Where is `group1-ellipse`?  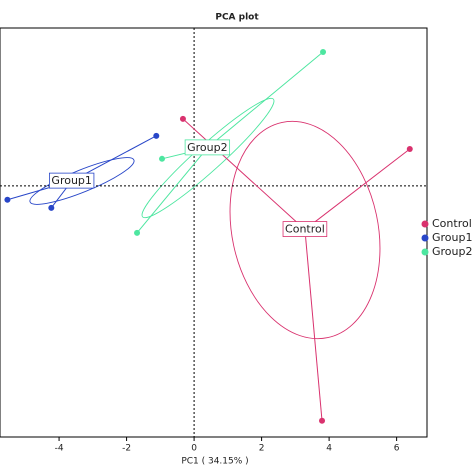
group1-ellipse is located at coordinates (82, 181).